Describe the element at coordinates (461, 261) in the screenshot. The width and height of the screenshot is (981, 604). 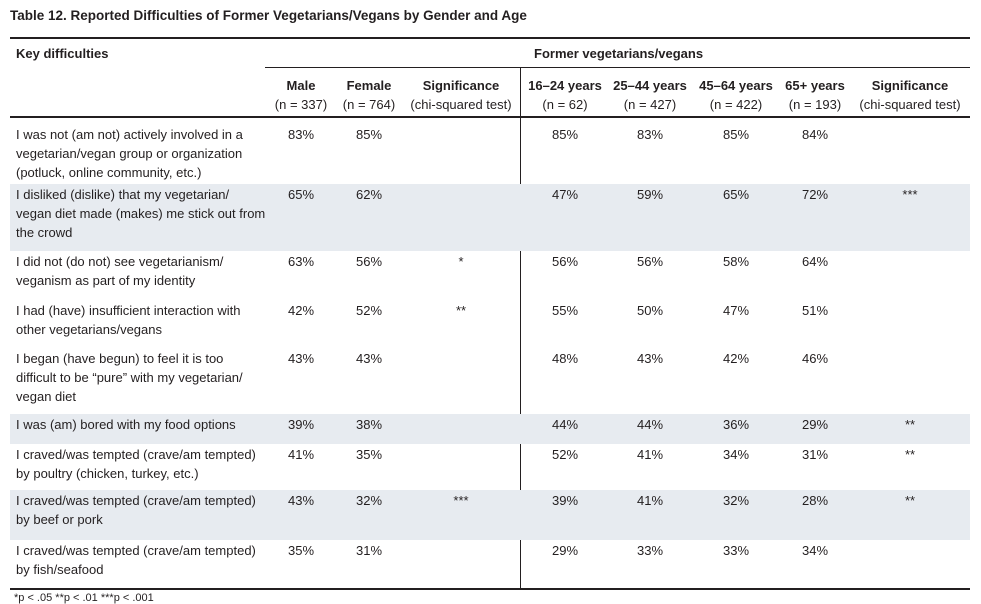
I see `table-cell: *` at that location.